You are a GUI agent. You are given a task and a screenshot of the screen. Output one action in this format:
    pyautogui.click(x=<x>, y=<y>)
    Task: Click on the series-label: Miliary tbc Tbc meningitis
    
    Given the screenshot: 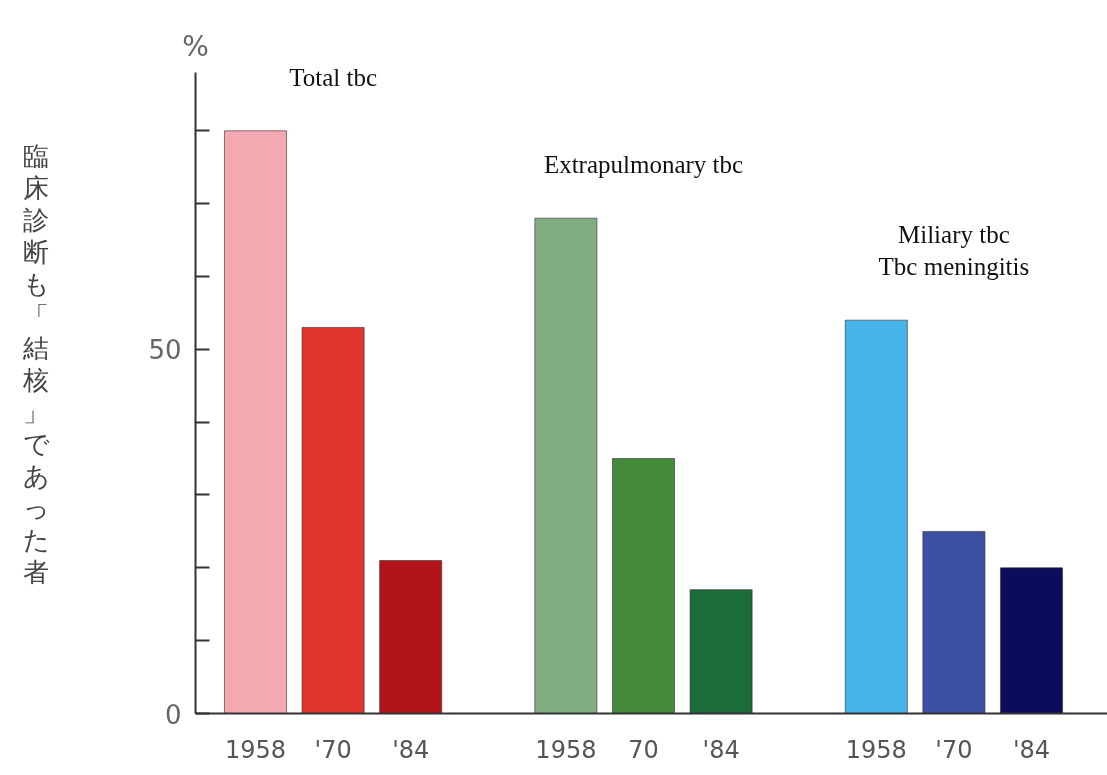 What is the action you would take?
    pyautogui.click(x=954, y=250)
    